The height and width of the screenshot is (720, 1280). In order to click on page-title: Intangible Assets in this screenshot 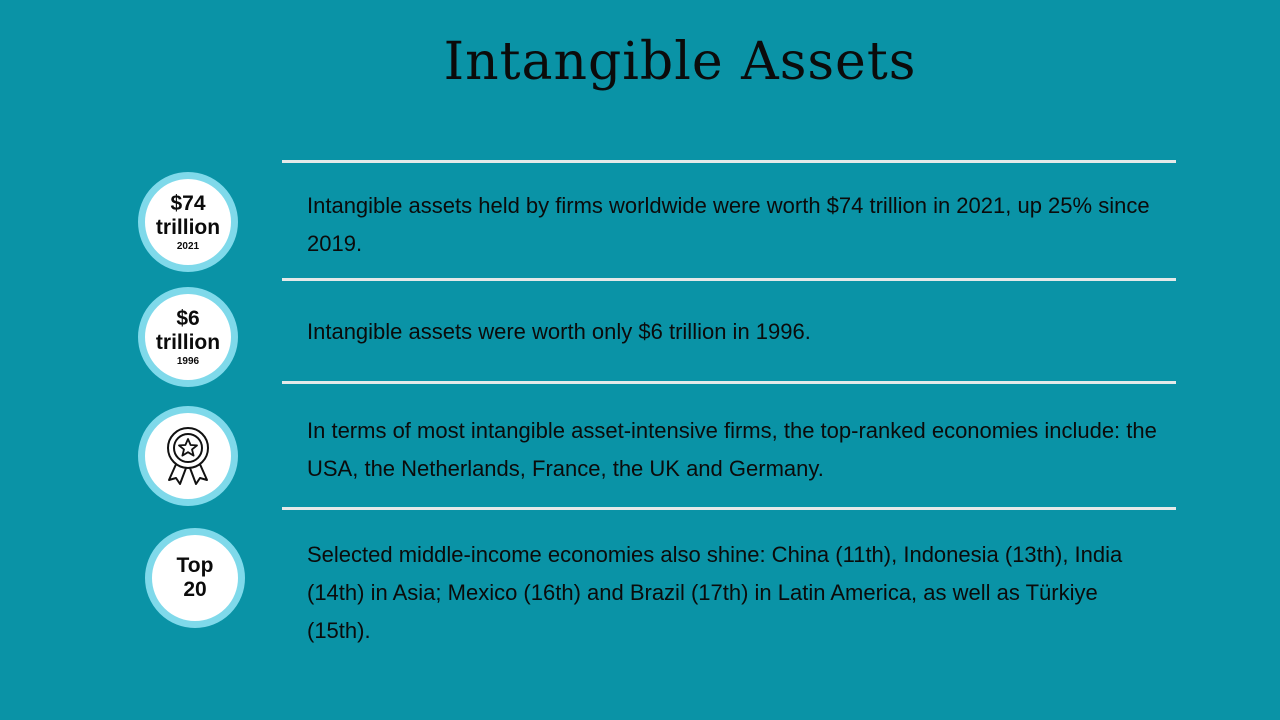, I will do `click(680, 62)`.